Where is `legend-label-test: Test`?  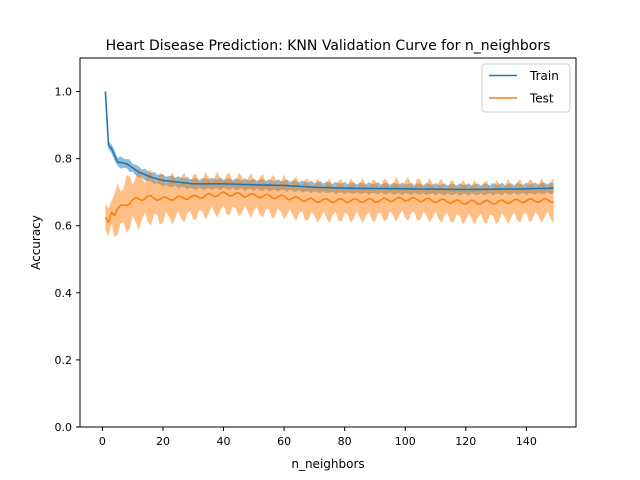
legend-label-test: Test is located at coordinates (541, 99).